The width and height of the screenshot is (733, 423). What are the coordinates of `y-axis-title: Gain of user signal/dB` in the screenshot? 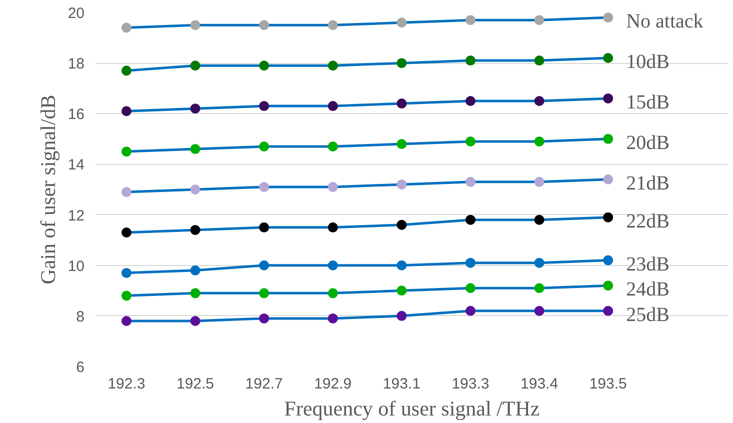 It's located at (48, 189).